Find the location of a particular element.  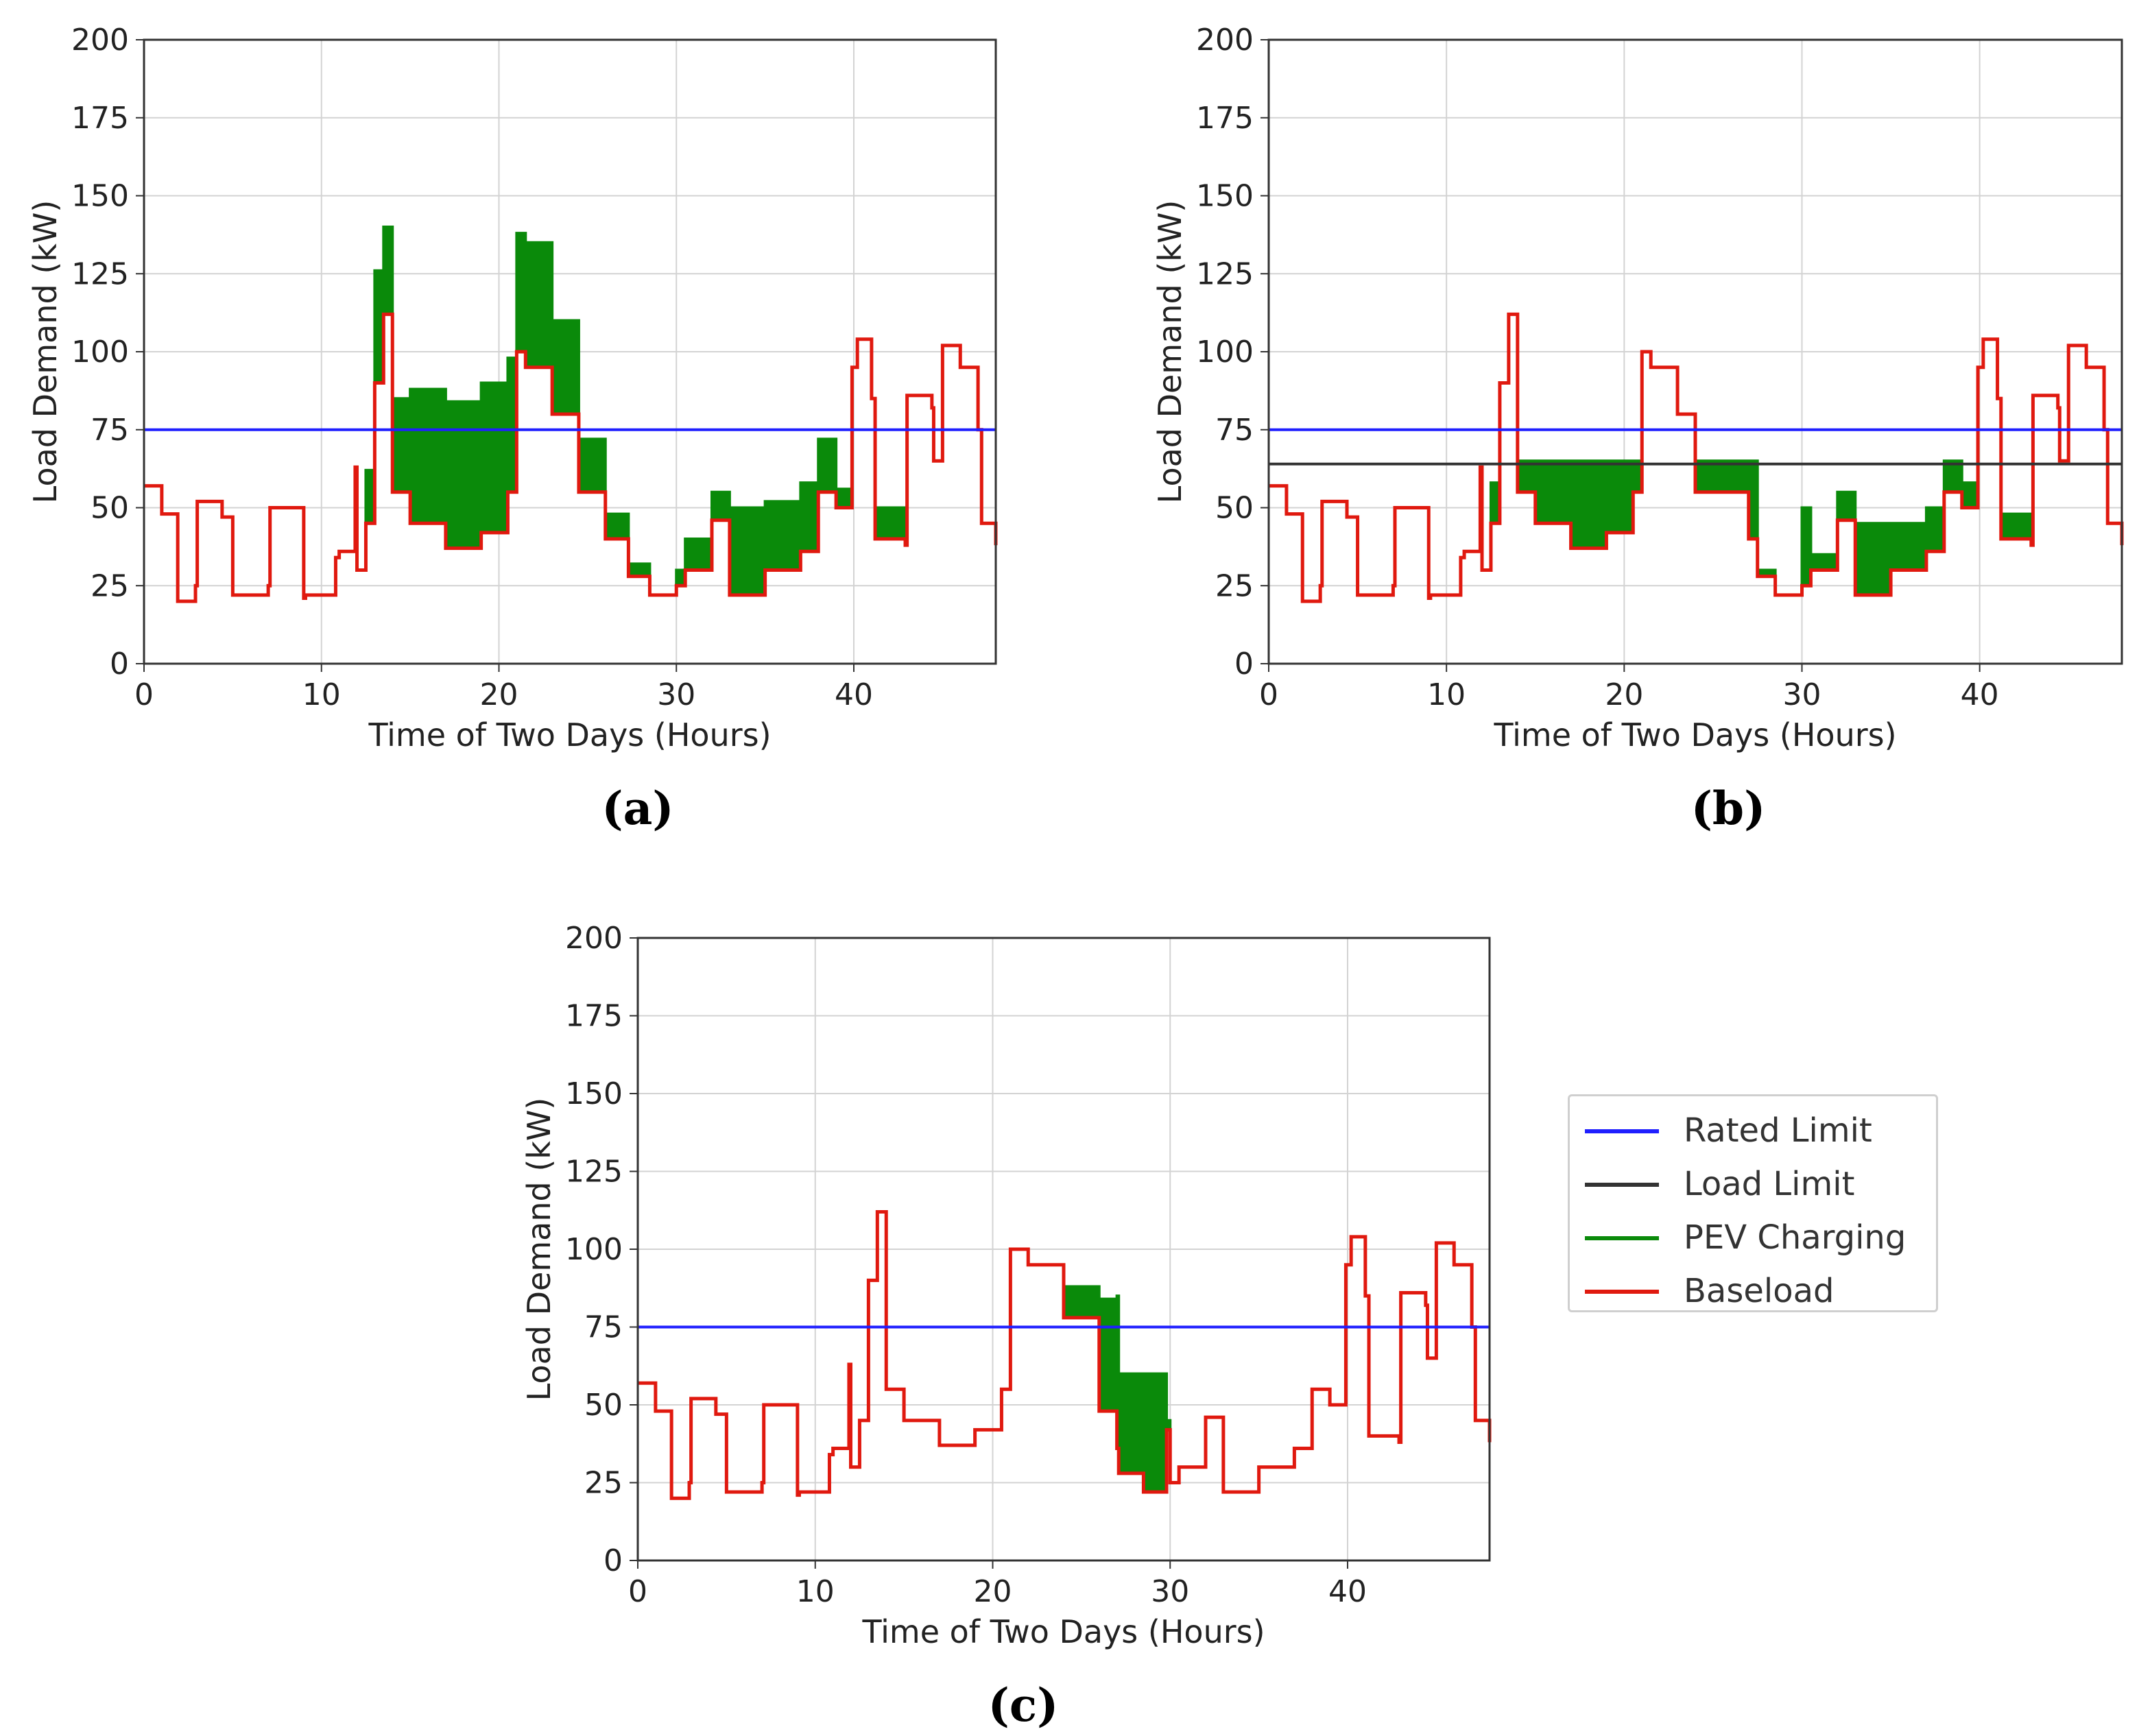

caption-b: (b) is located at coordinates (1728, 809).